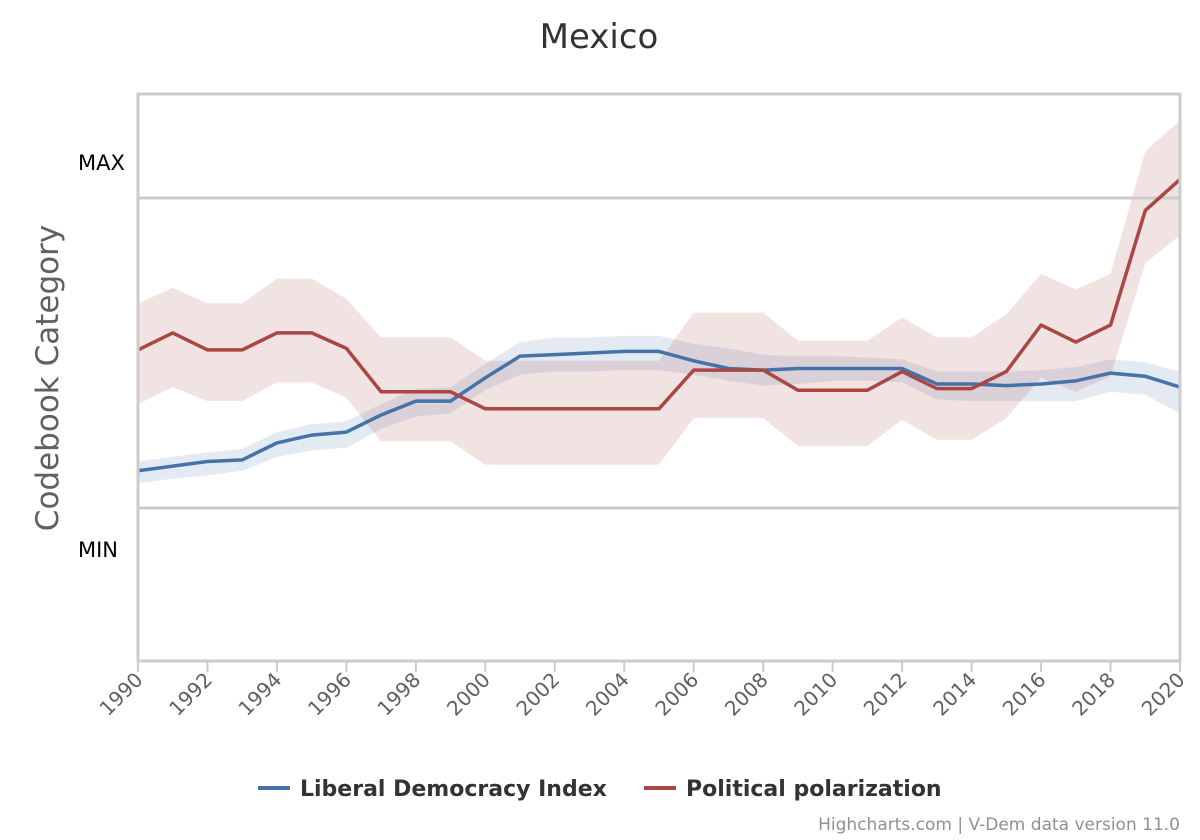 This screenshot has height=840, width=1200. I want to click on x-tick-label: 2008, so click(746, 694).